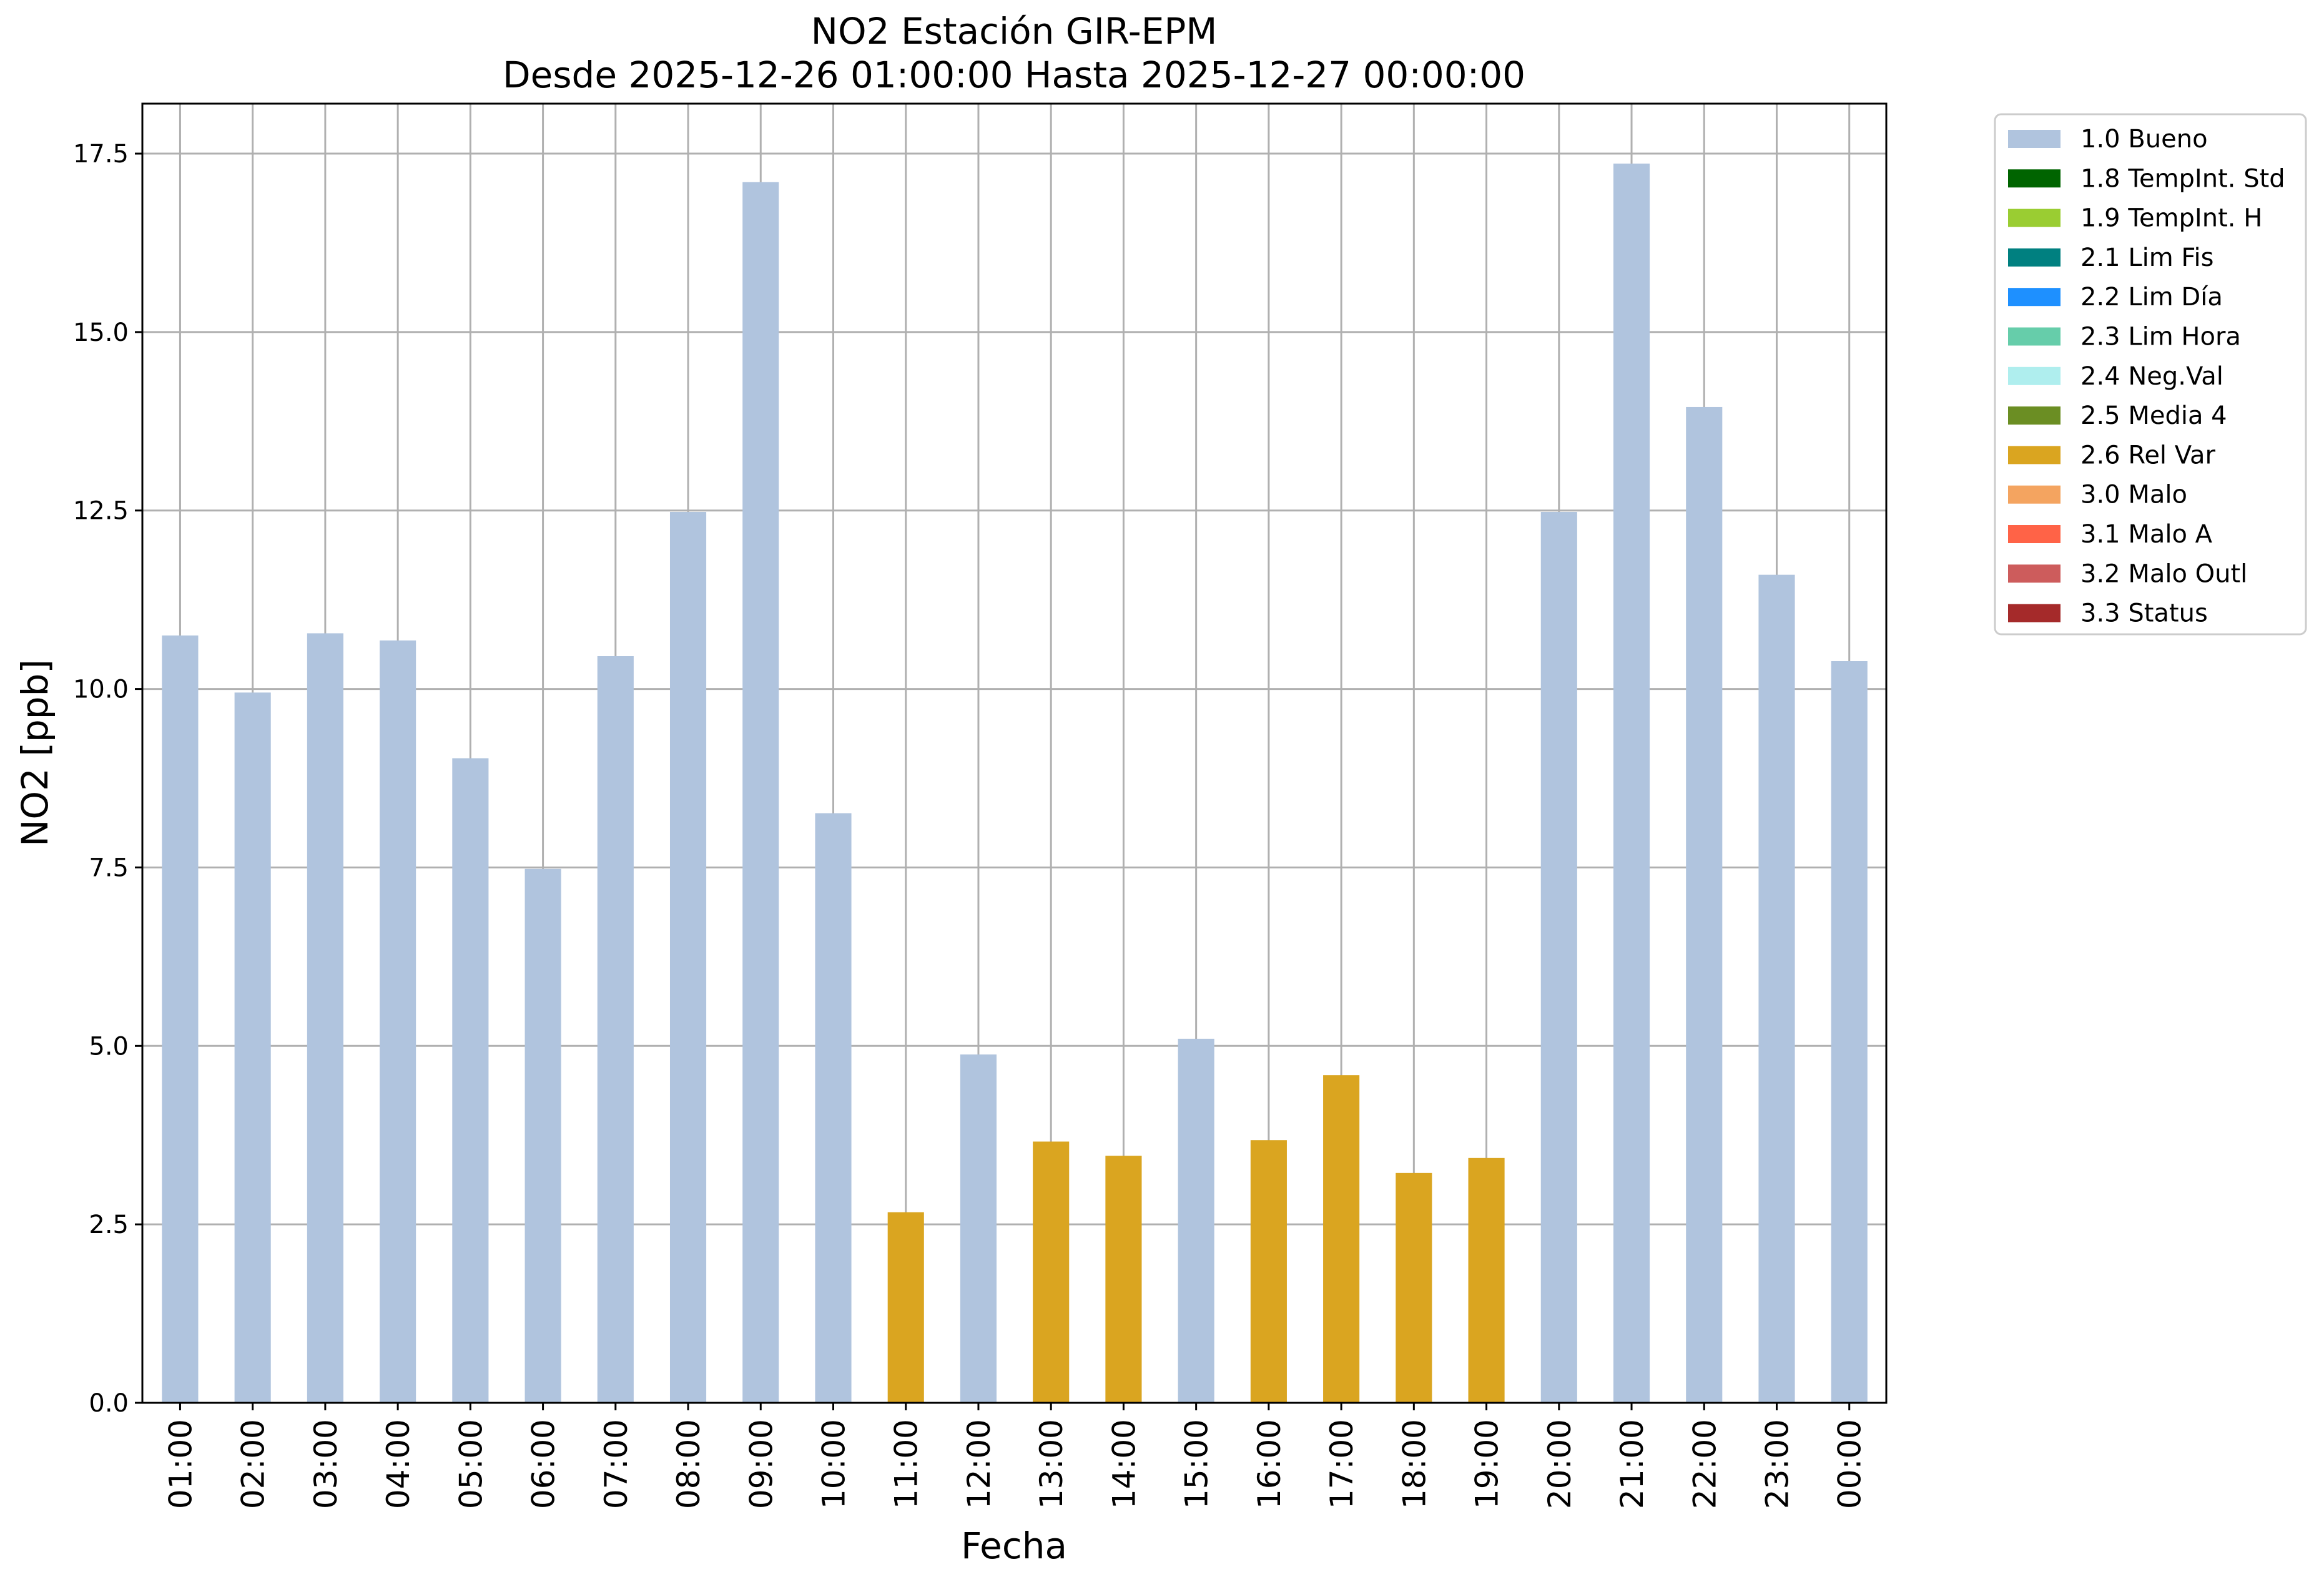 Image resolution: width=2324 pixels, height=1582 pixels. Describe the element at coordinates (109, 867) in the screenshot. I see `y-tick-label: 7.5` at that location.